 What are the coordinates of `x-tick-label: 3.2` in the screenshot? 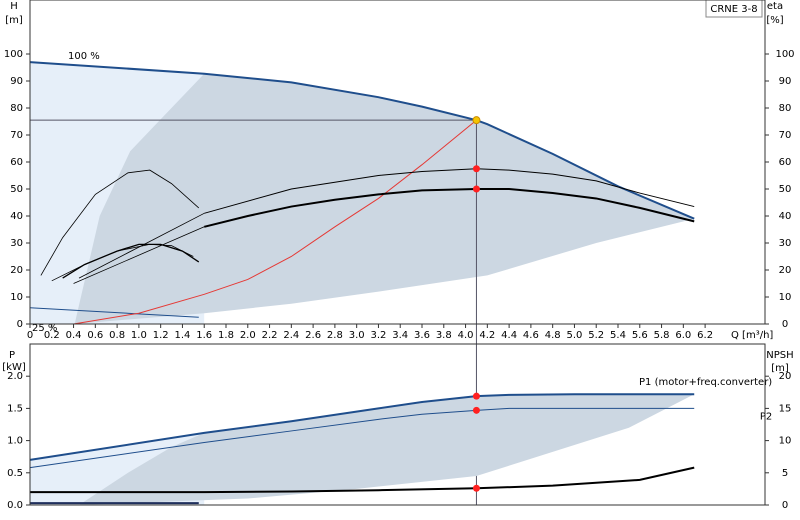 It's located at (378, 335).